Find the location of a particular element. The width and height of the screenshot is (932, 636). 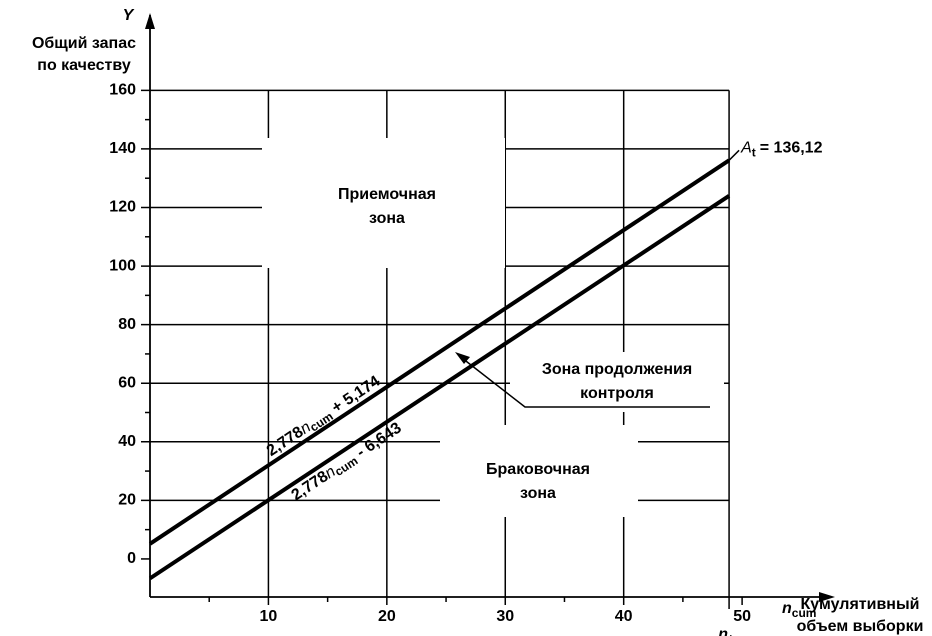

x-tick-label: 30 is located at coordinates (505, 616).